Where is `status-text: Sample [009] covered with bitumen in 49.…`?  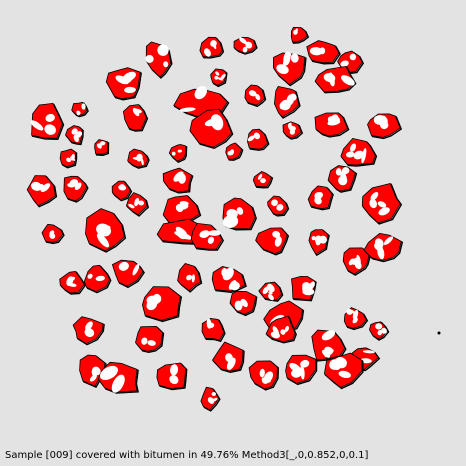
status-text: Sample [009] covered with bitumen in 49.… is located at coordinates (186, 456).